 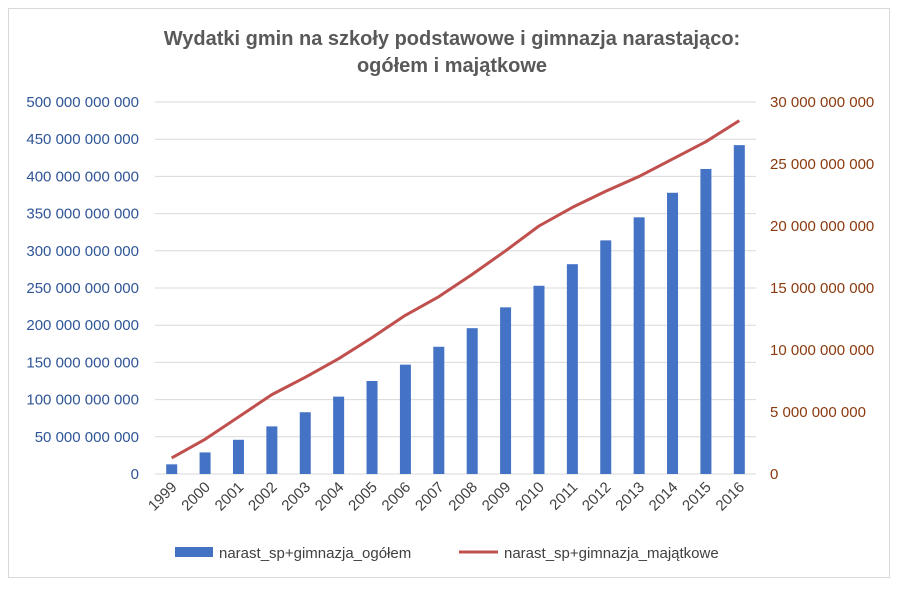 I want to click on left-tick-label: 400 000 000 000, so click(x=82, y=176).